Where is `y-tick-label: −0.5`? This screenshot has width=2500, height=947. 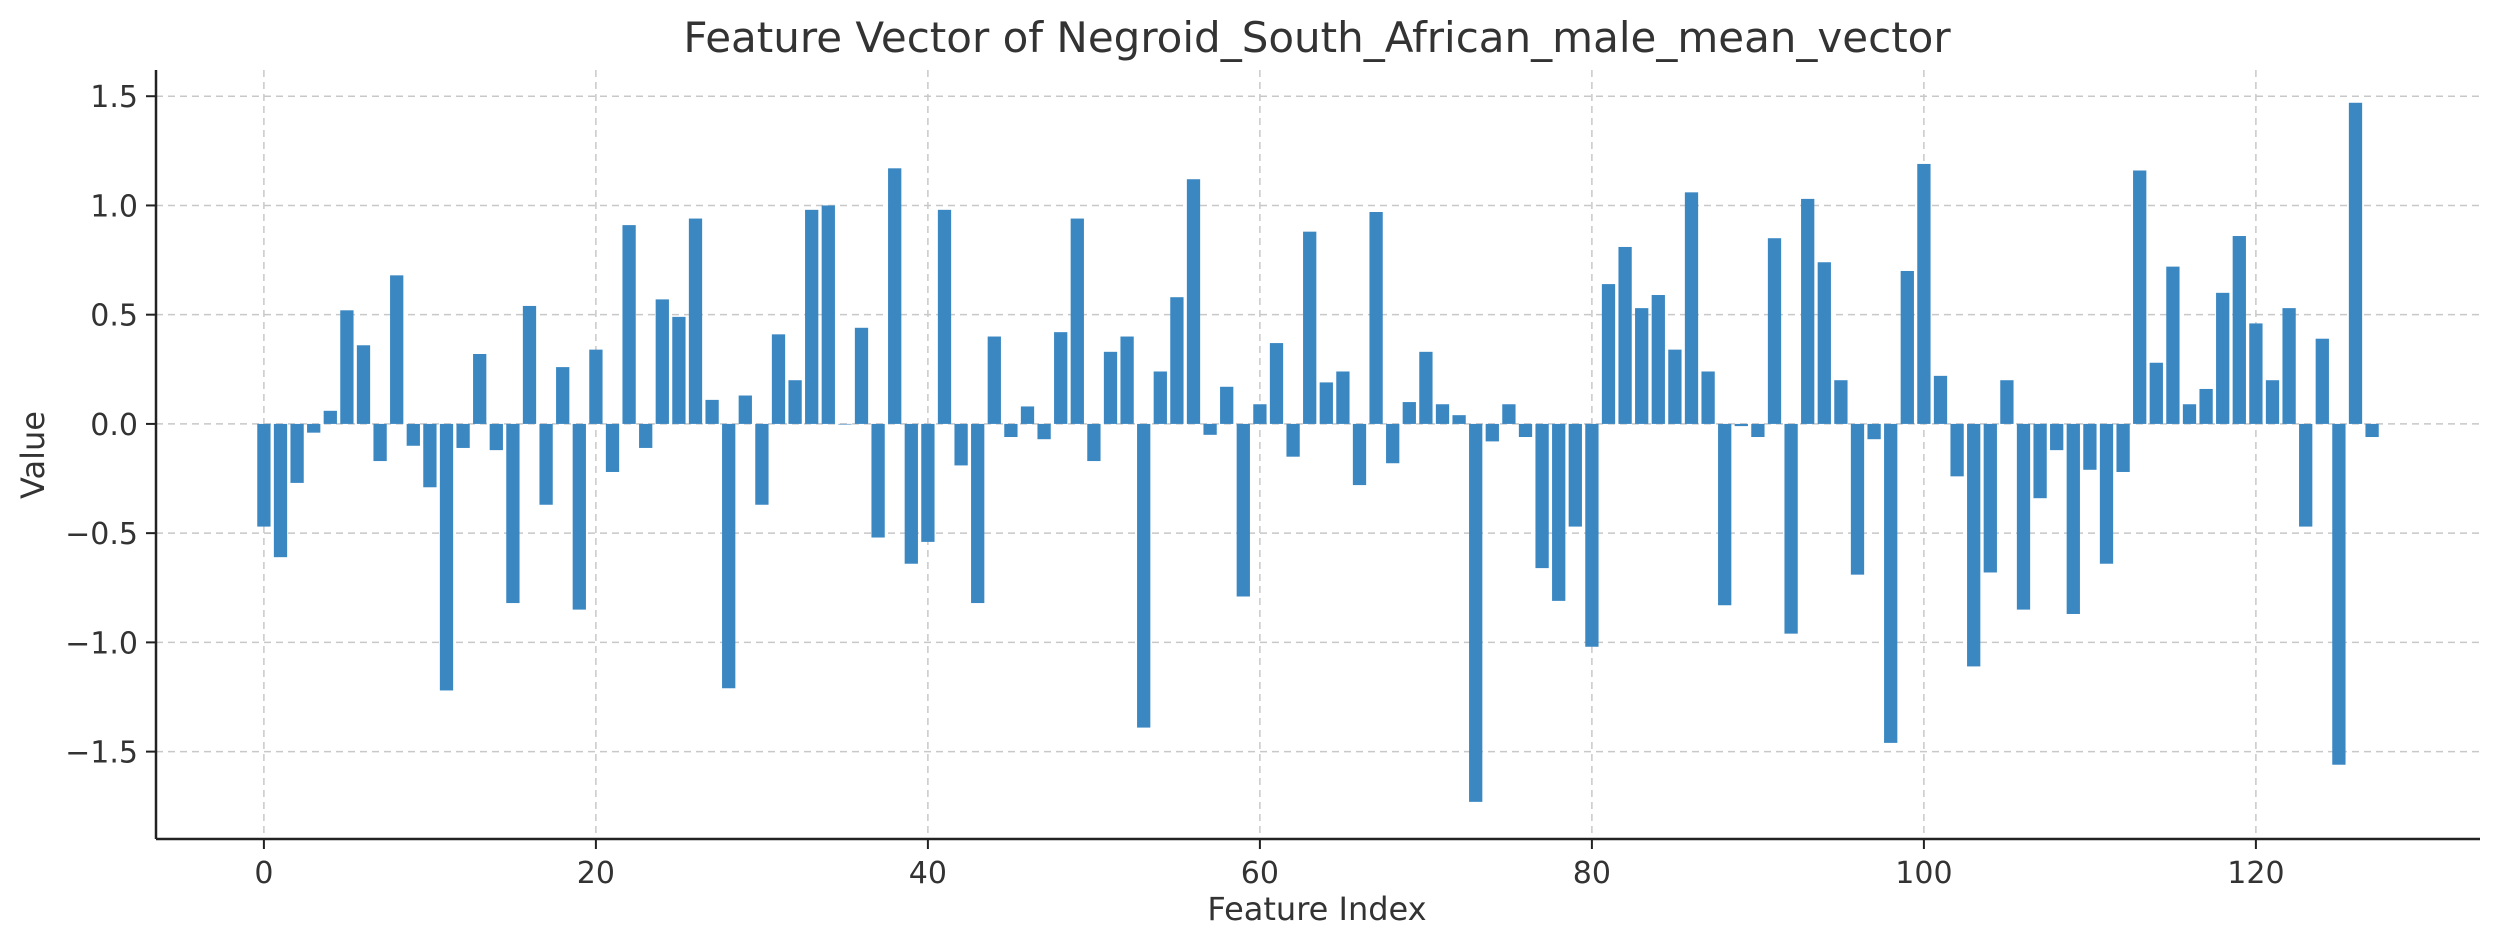 y-tick-label: −0.5 is located at coordinates (101, 534).